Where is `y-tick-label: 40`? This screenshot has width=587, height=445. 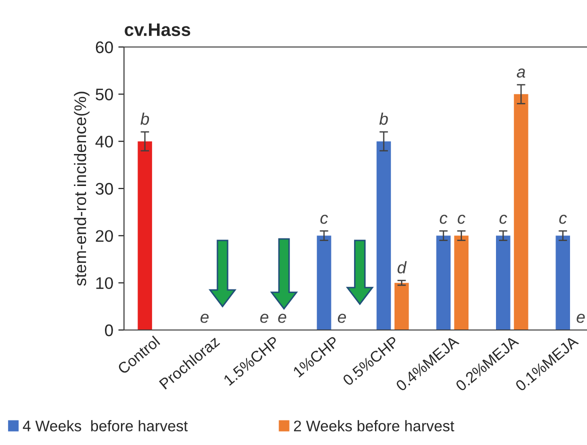
y-tick-label: 40 is located at coordinates (104, 142).